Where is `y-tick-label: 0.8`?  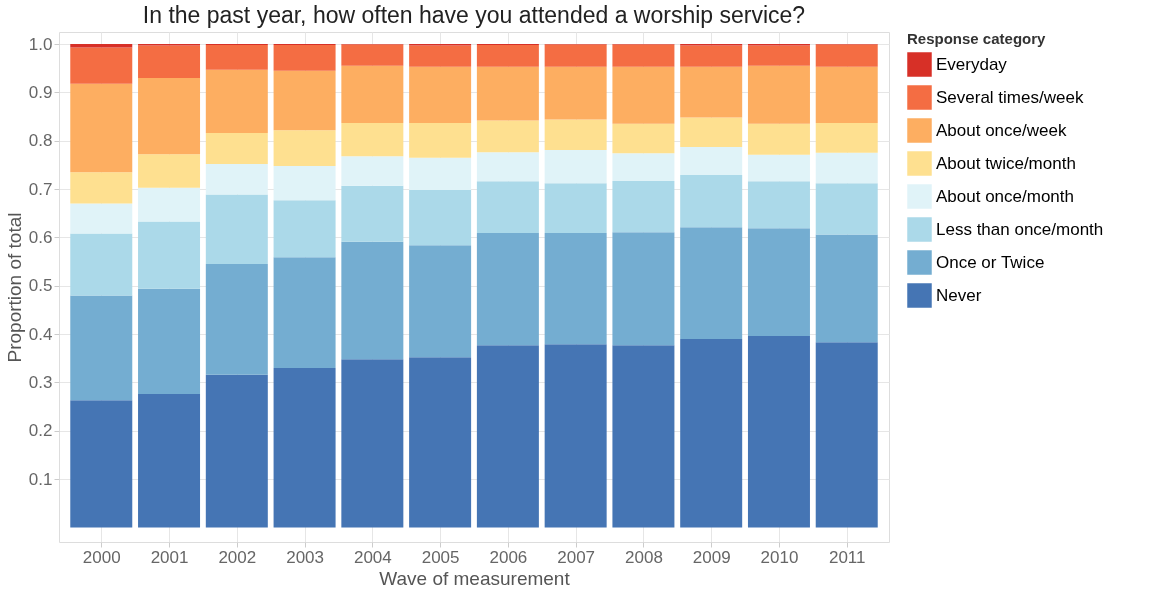
y-tick-label: 0.8 is located at coordinates (40, 141).